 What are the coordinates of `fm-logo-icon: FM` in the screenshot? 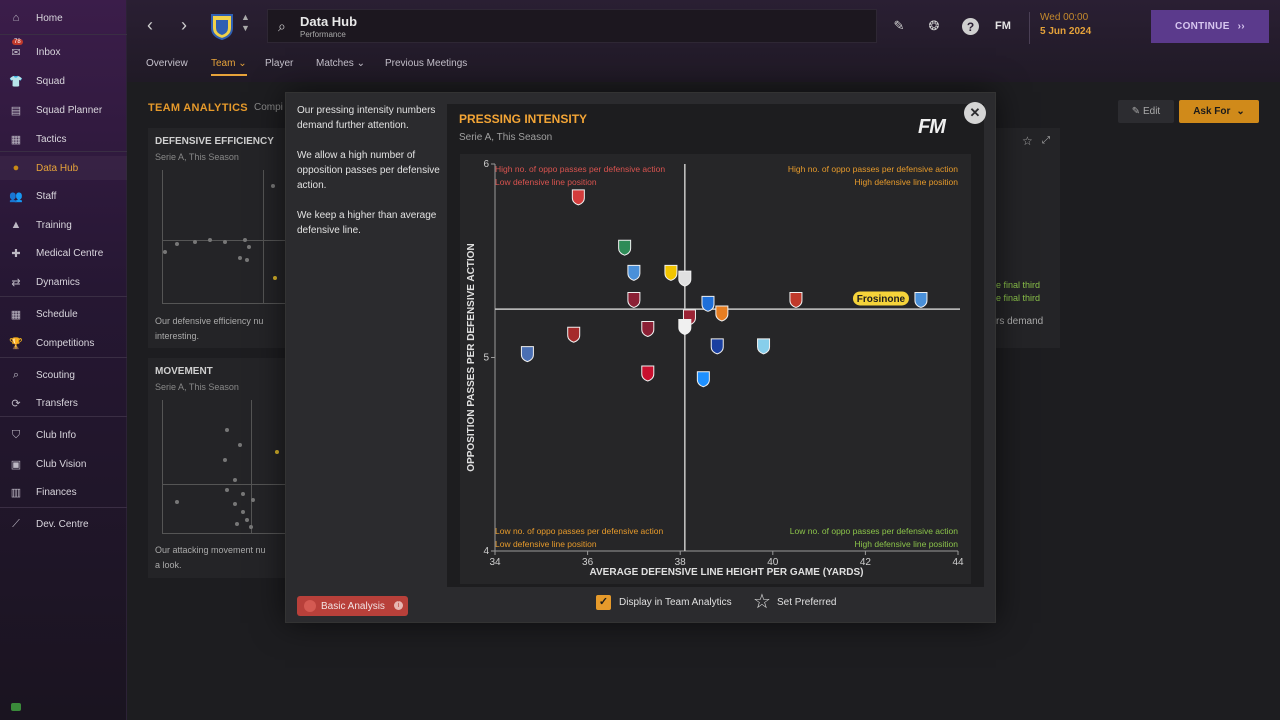 It's located at (1003, 26).